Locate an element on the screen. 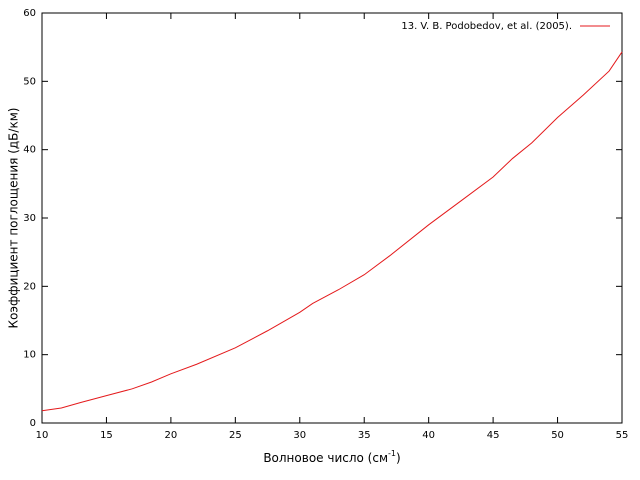 The height and width of the screenshot is (480, 640). x-tick-label: 10 is located at coordinates (42, 435).